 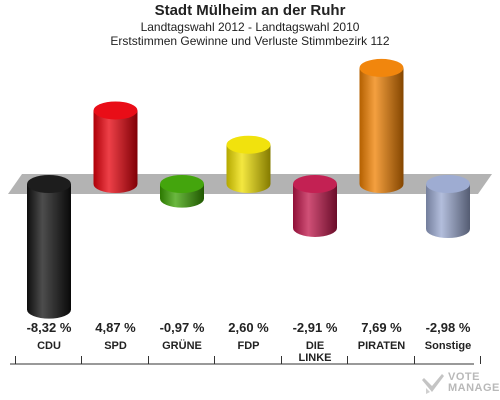 I want to click on vote-manager-watermark: VOTE MANAGER, so click(x=460, y=383).